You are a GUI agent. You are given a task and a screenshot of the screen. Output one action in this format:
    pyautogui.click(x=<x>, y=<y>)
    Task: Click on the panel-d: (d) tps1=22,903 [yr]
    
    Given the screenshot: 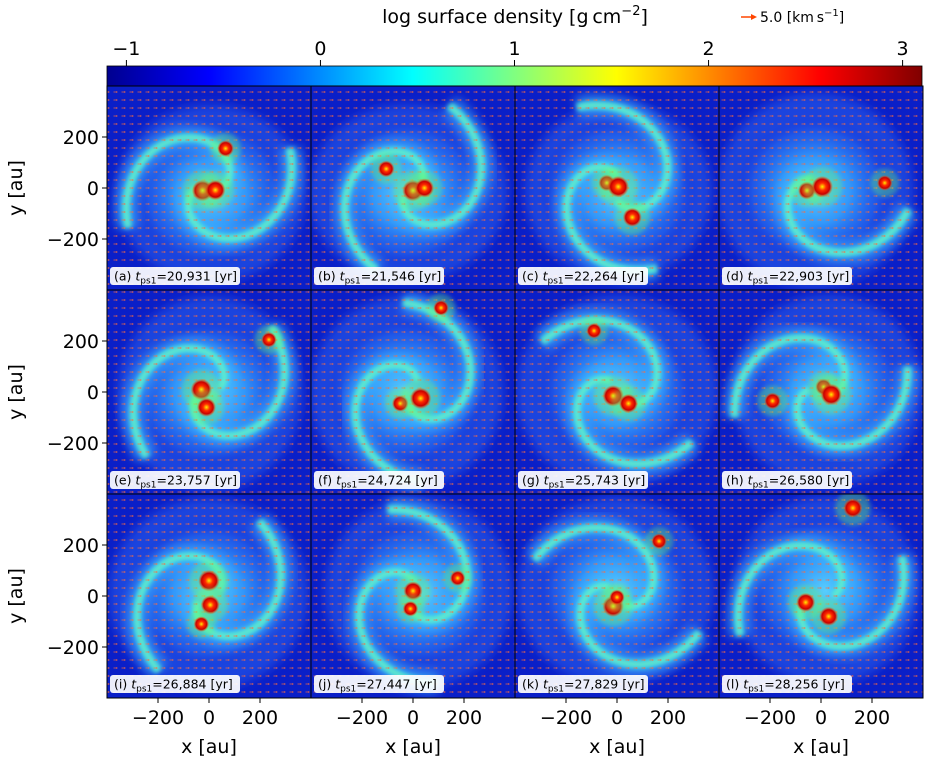 What is the action you would take?
    pyautogui.click(x=821, y=188)
    